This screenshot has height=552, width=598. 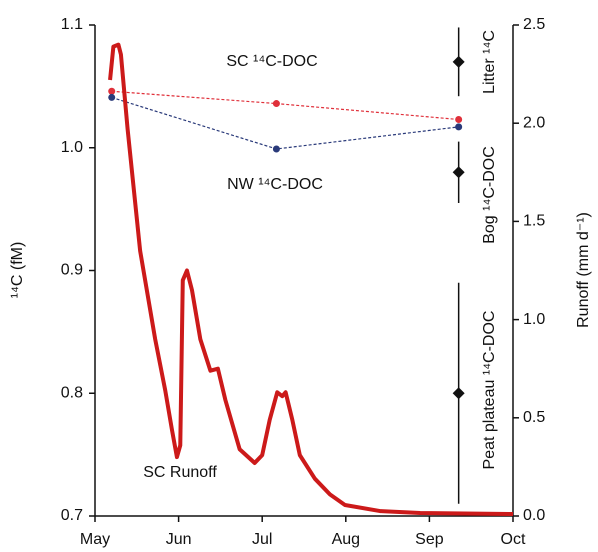 I want to click on y-tick-label: 0.8, so click(x=72, y=392).